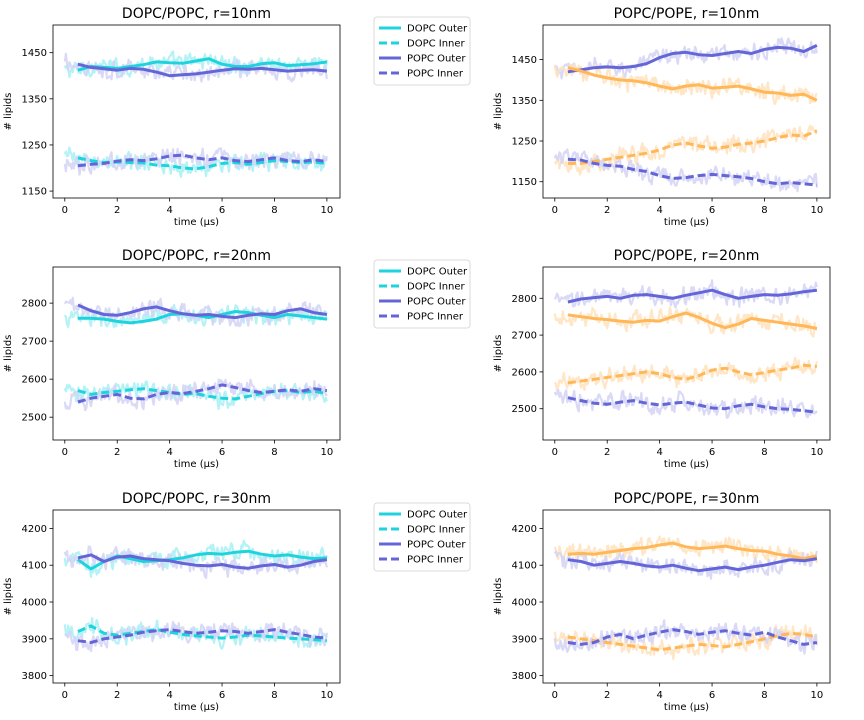 This screenshot has height=720, width=864. I want to click on legend: DOPC Outer DOPC Inner POPC Outer POPC Inner, so click(422, 51).